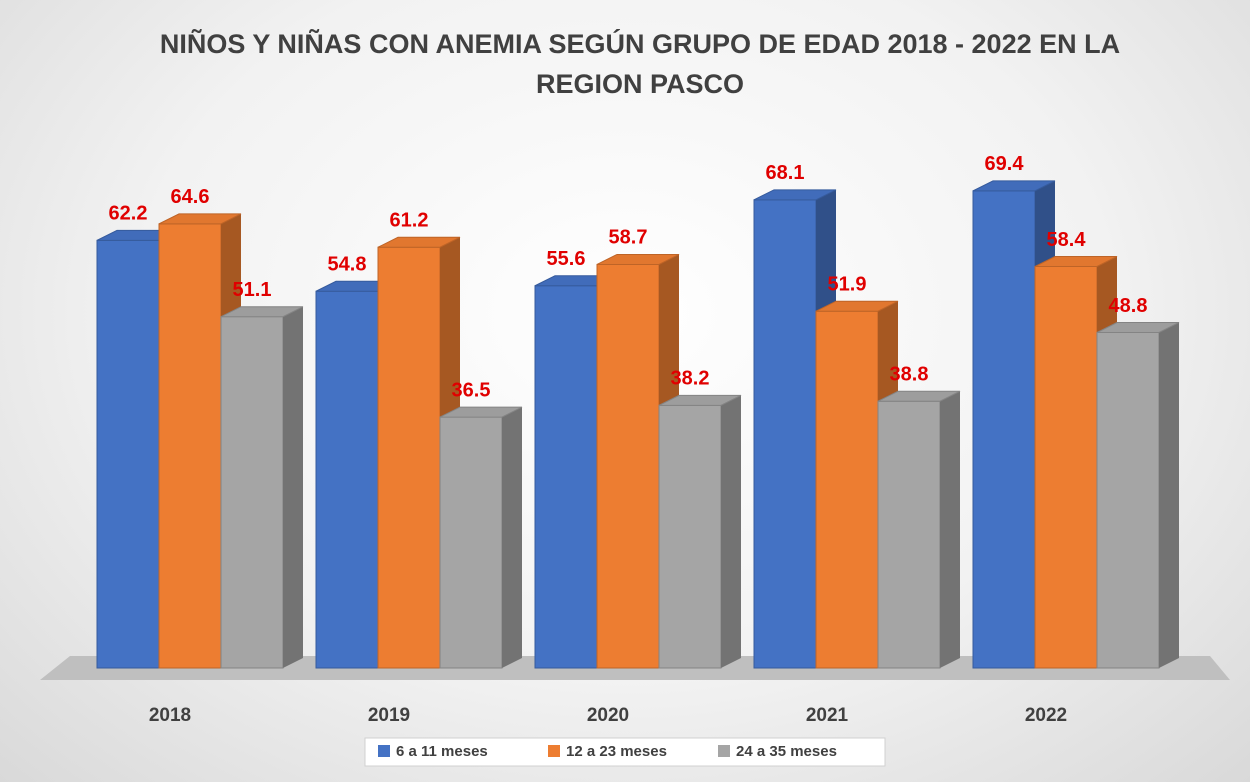  What do you see at coordinates (690, 379) in the screenshot?
I see `data-label: 38.2` at bounding box center [690, 379].